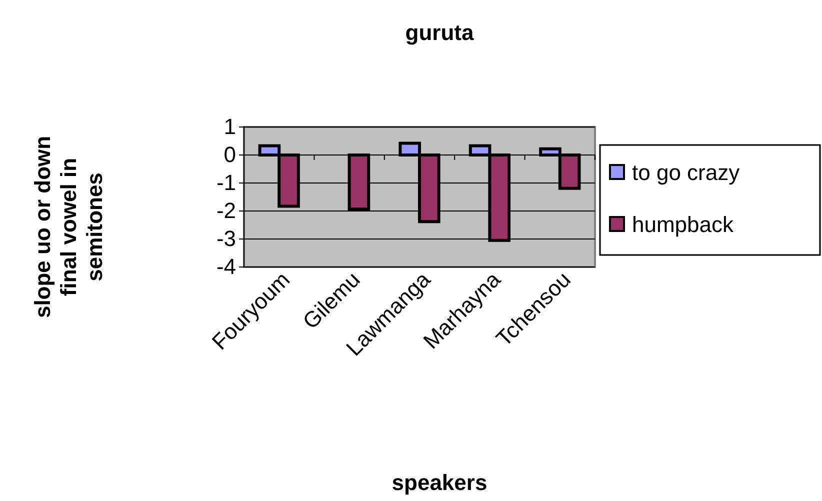 The width and height of the screenshot is (822, 501). What do you see at coordinates (683, 224) in the screenshot?
I see `legend-label: humpback` at bounding box center [683, 224].